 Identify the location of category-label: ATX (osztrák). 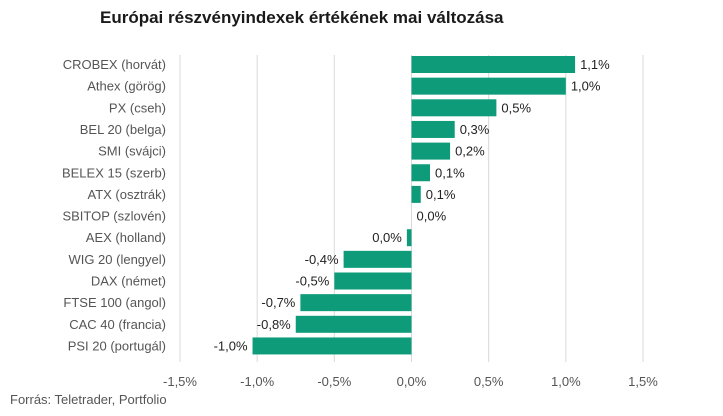
(127, 194).